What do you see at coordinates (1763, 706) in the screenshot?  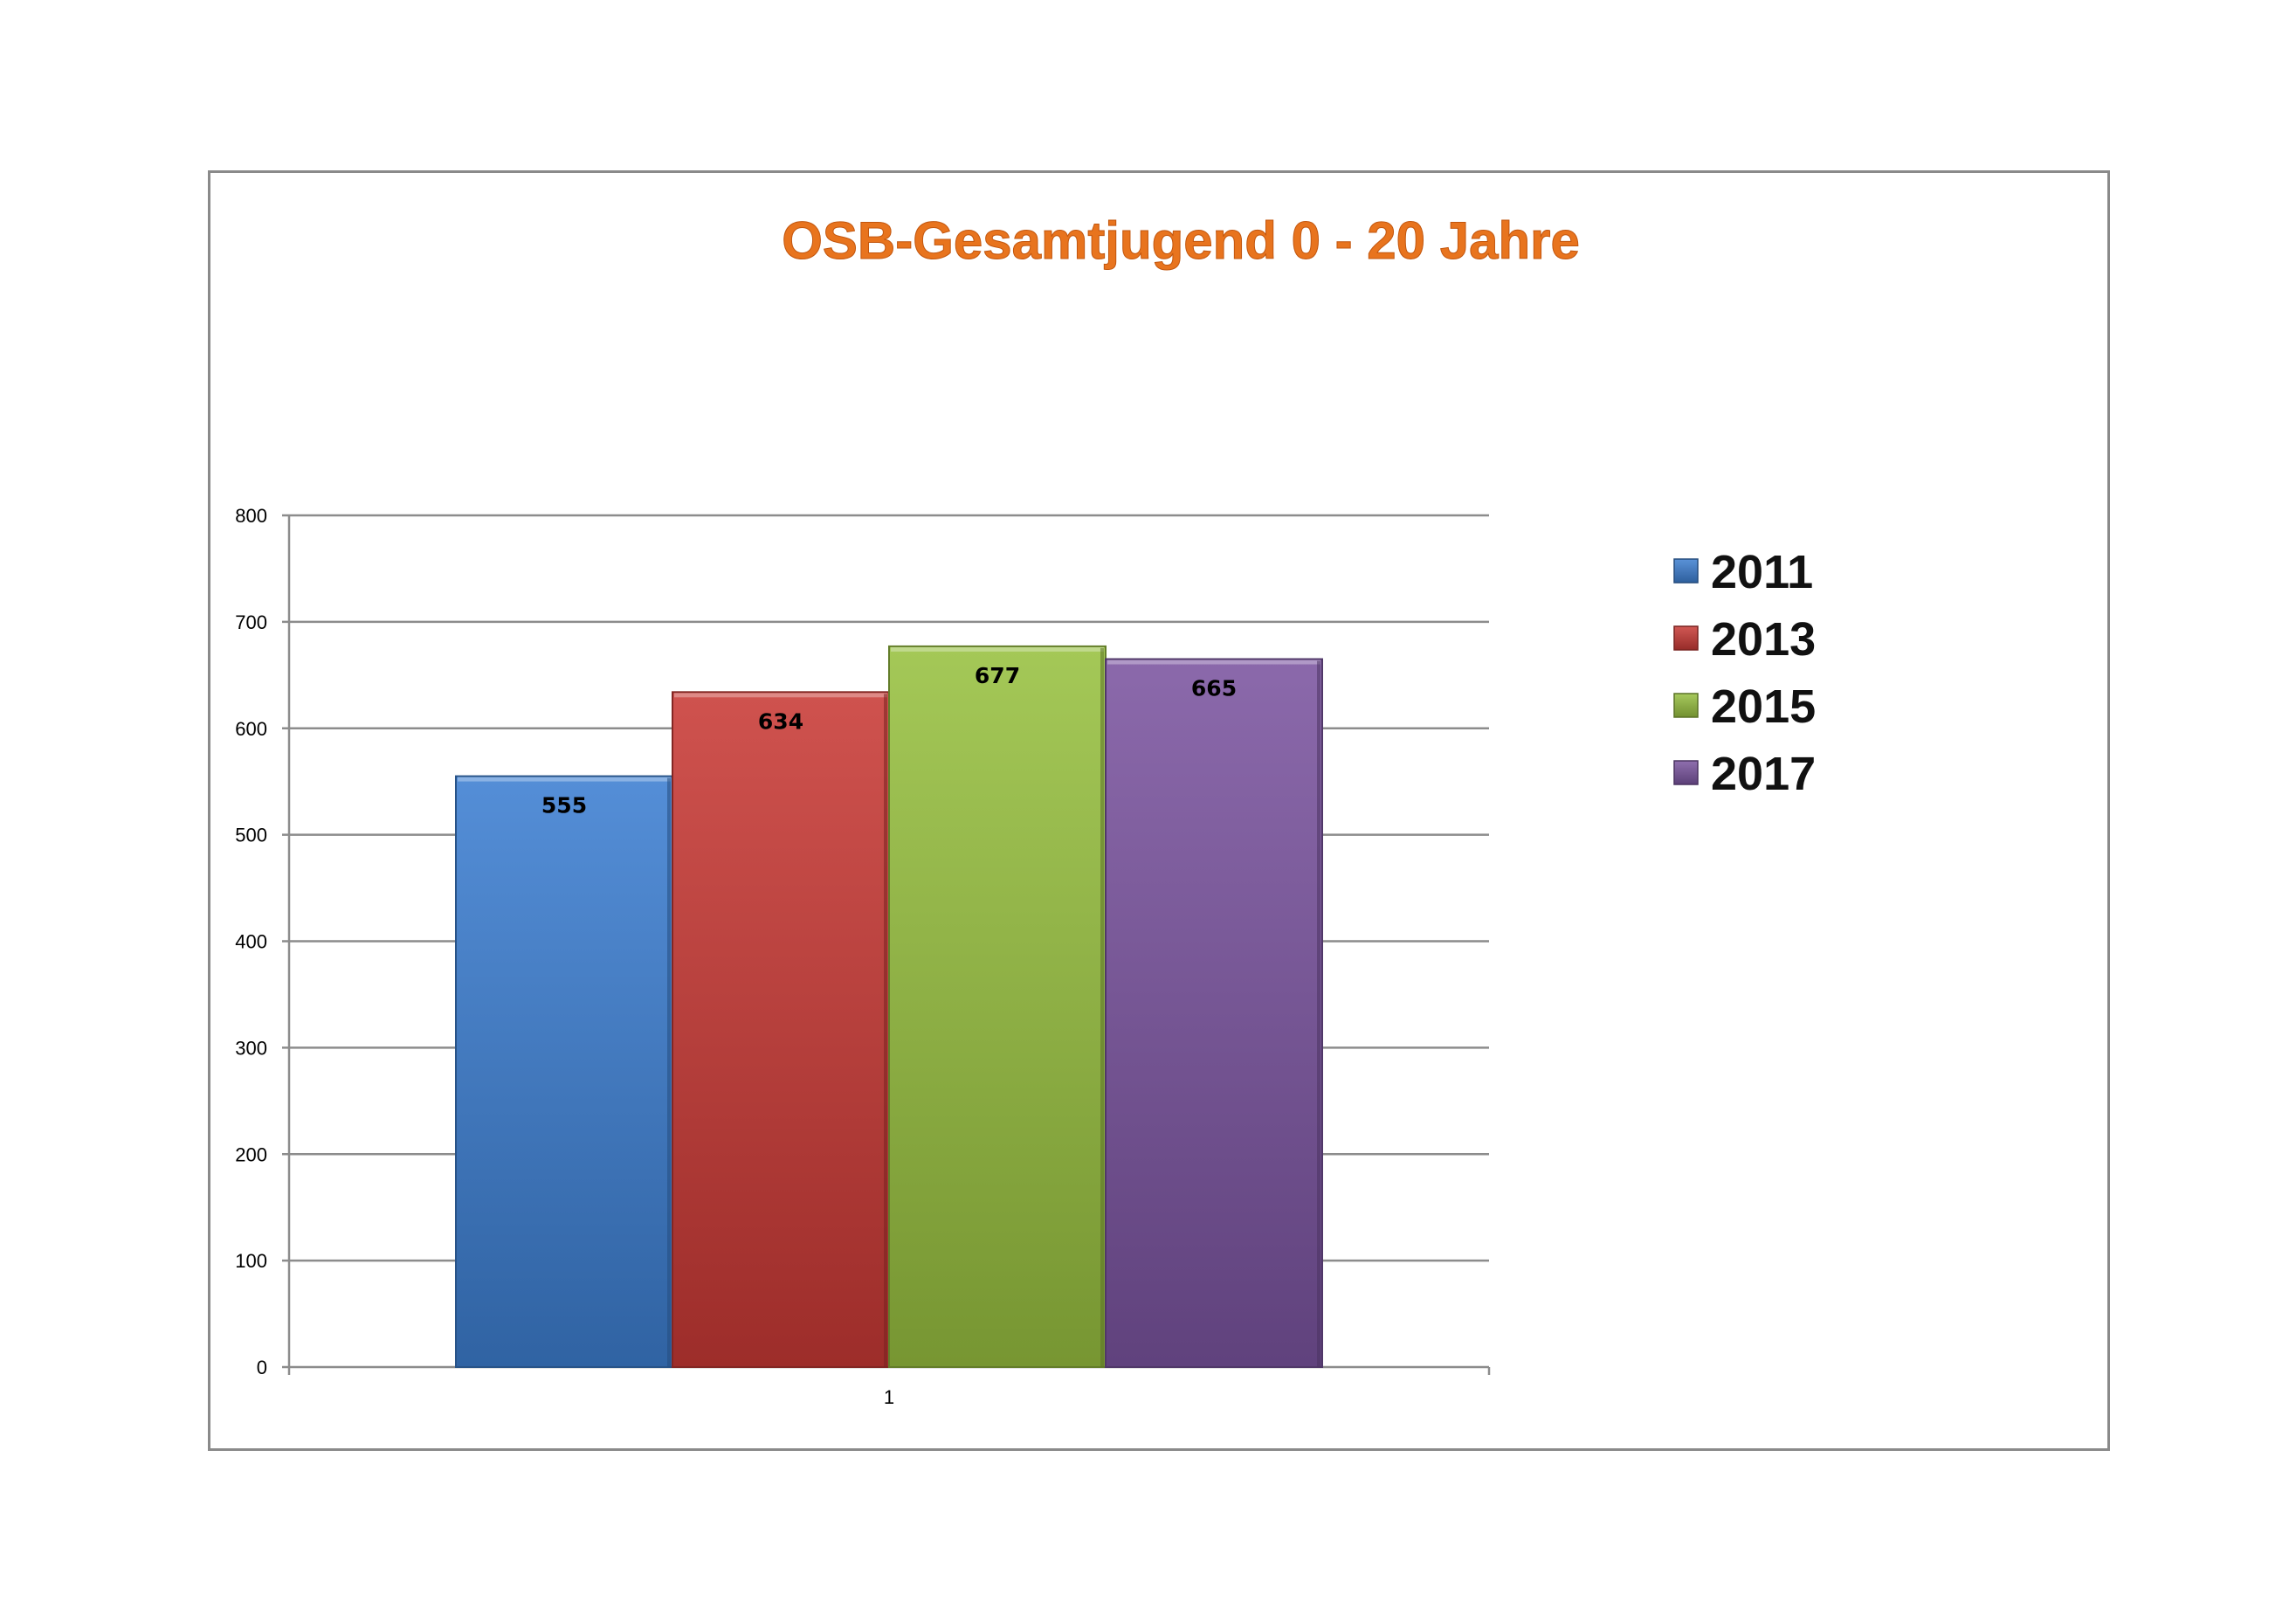 I see `legend-label-2015: 2015` at bounding box center [1763, 706].